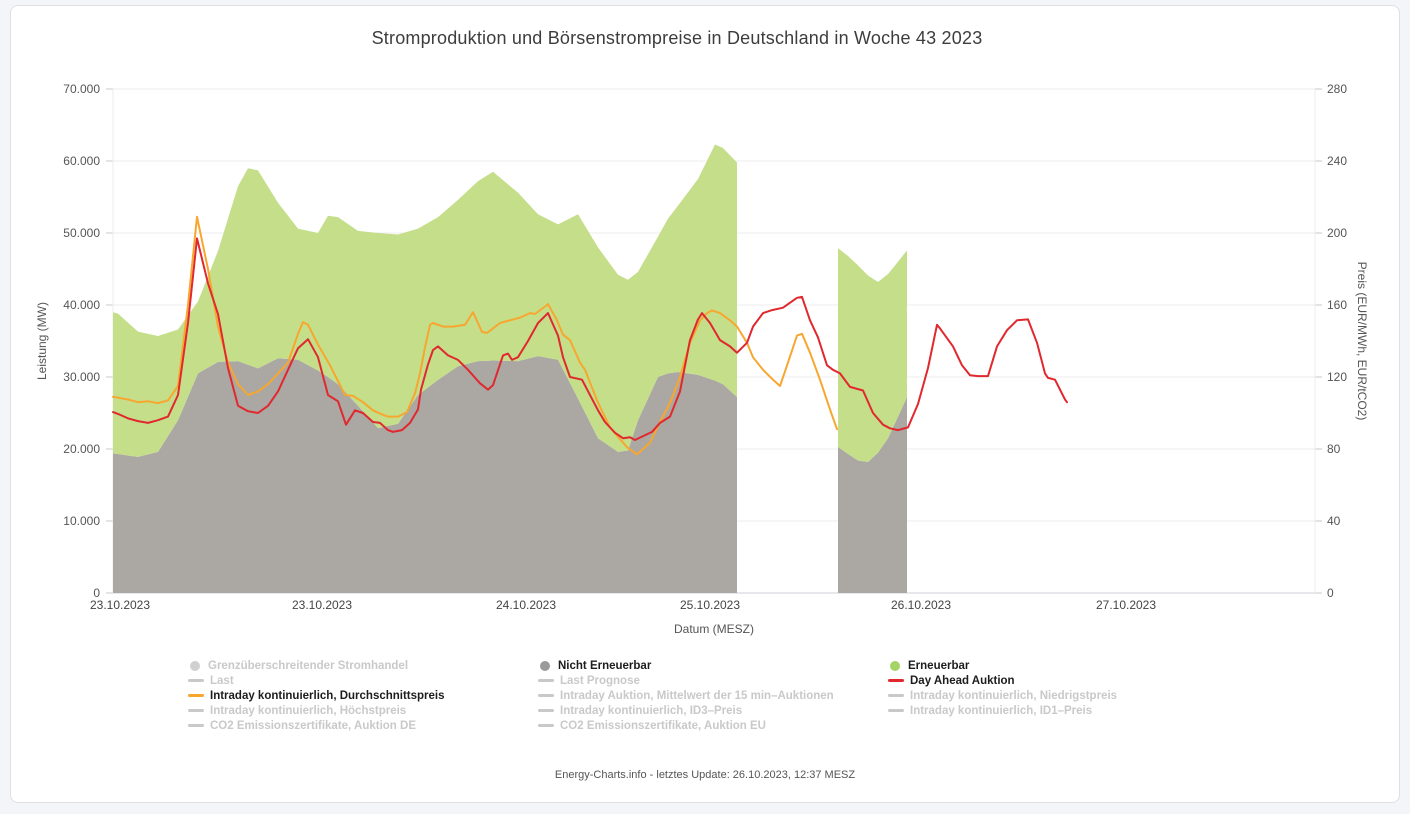 The width and height of the screenshot is (1410, 814). Describe the element at coordinates (81, 521) in the screenshot. I see `y-left-tick-label: 10.000` at that location.